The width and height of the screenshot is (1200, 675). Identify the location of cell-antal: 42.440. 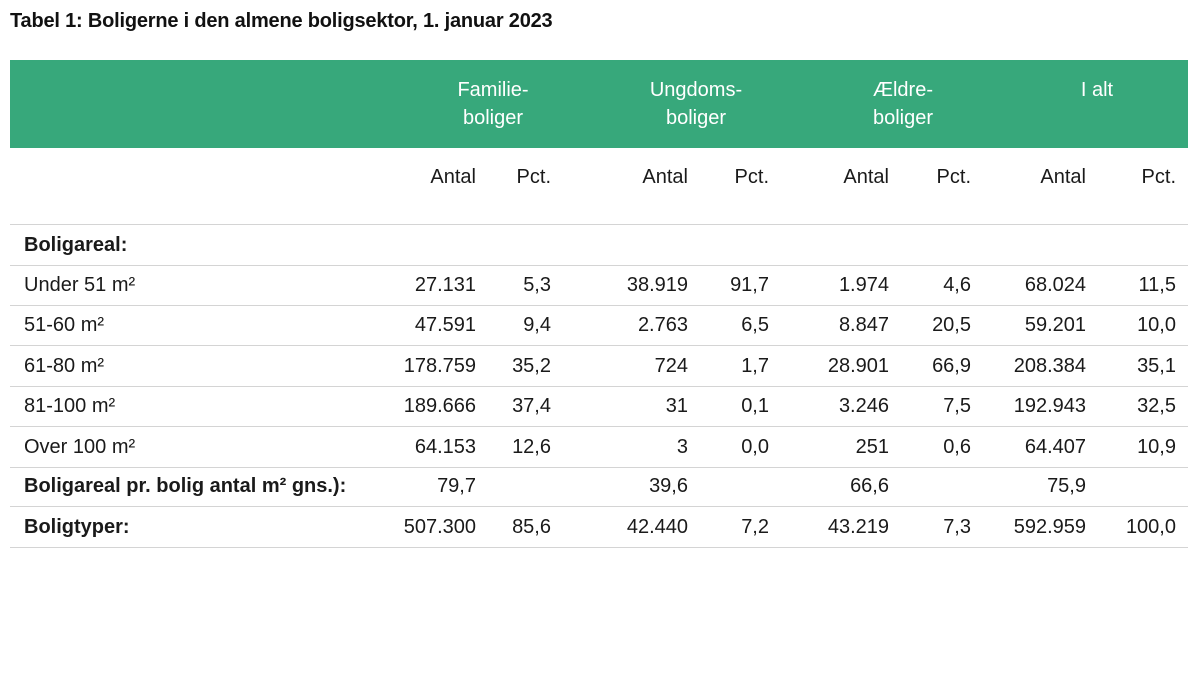
(657, 527).